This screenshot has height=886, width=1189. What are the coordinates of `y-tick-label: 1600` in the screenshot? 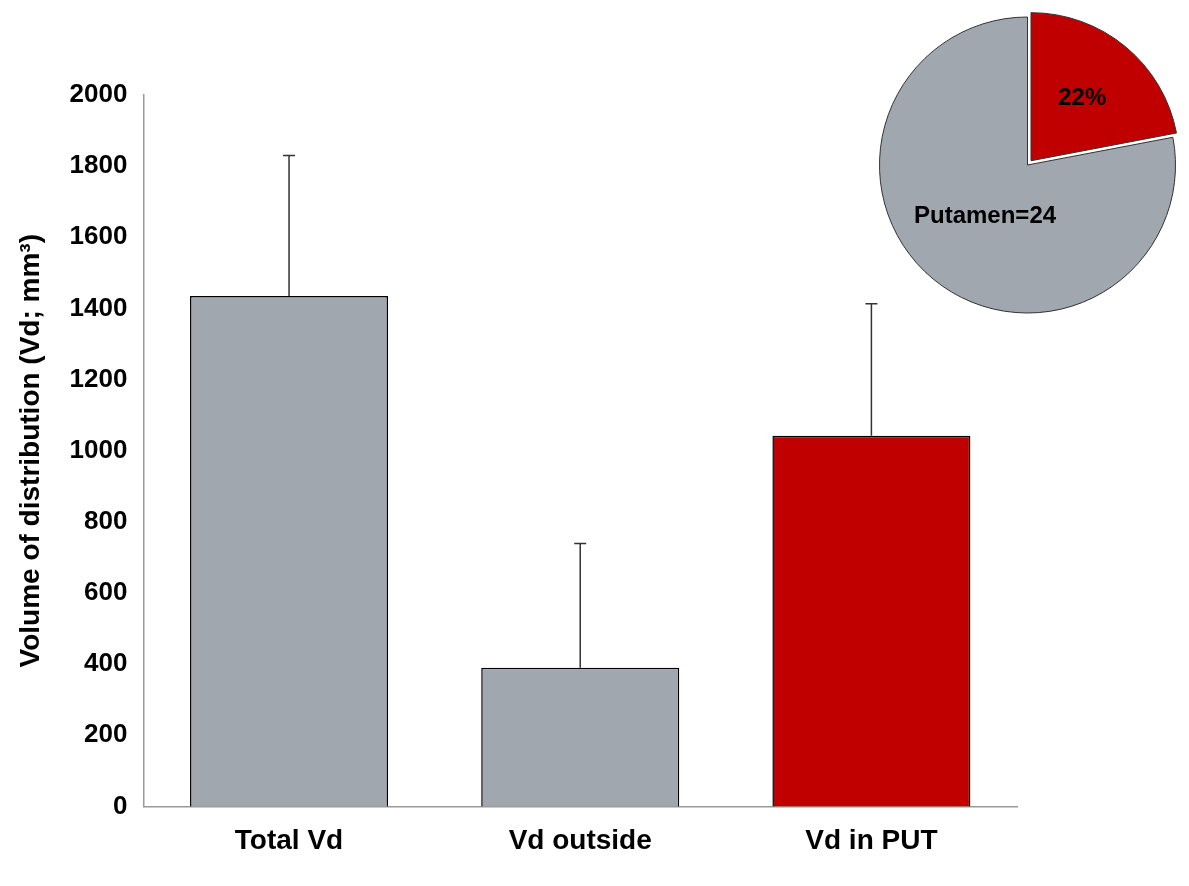 It's located at (98, 235).